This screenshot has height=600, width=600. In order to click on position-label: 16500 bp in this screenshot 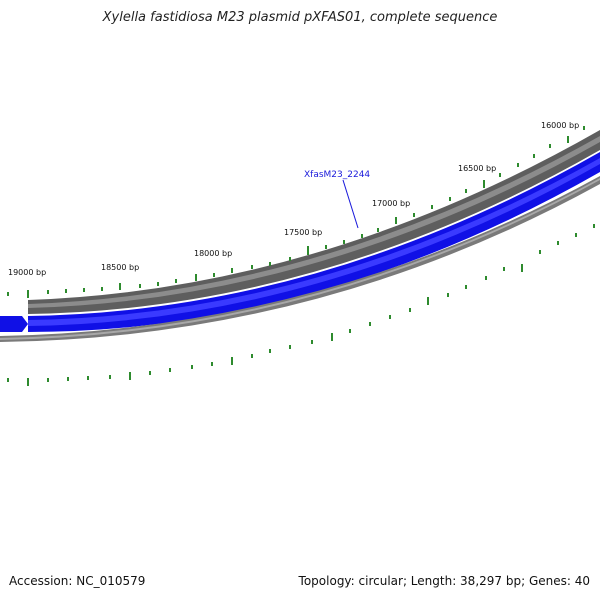, I will do `click(477, 168)`.